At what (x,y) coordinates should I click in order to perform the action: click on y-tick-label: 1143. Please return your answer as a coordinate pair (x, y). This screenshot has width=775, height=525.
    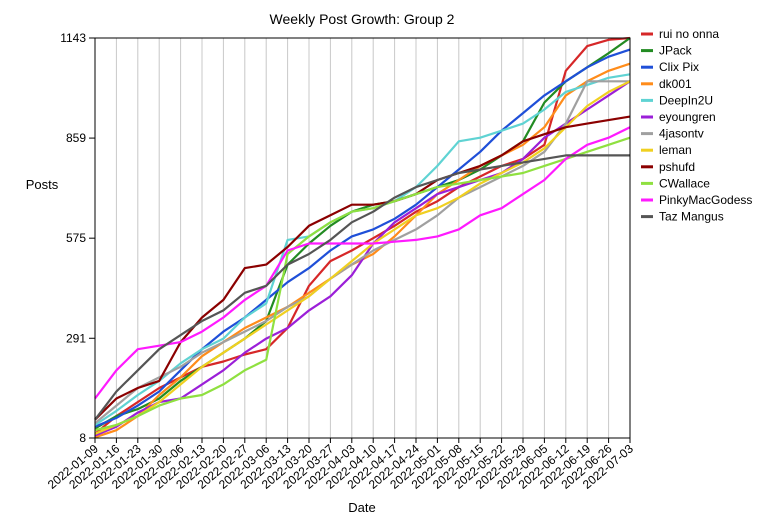
    Looking at the image, I should click on (73, 38).